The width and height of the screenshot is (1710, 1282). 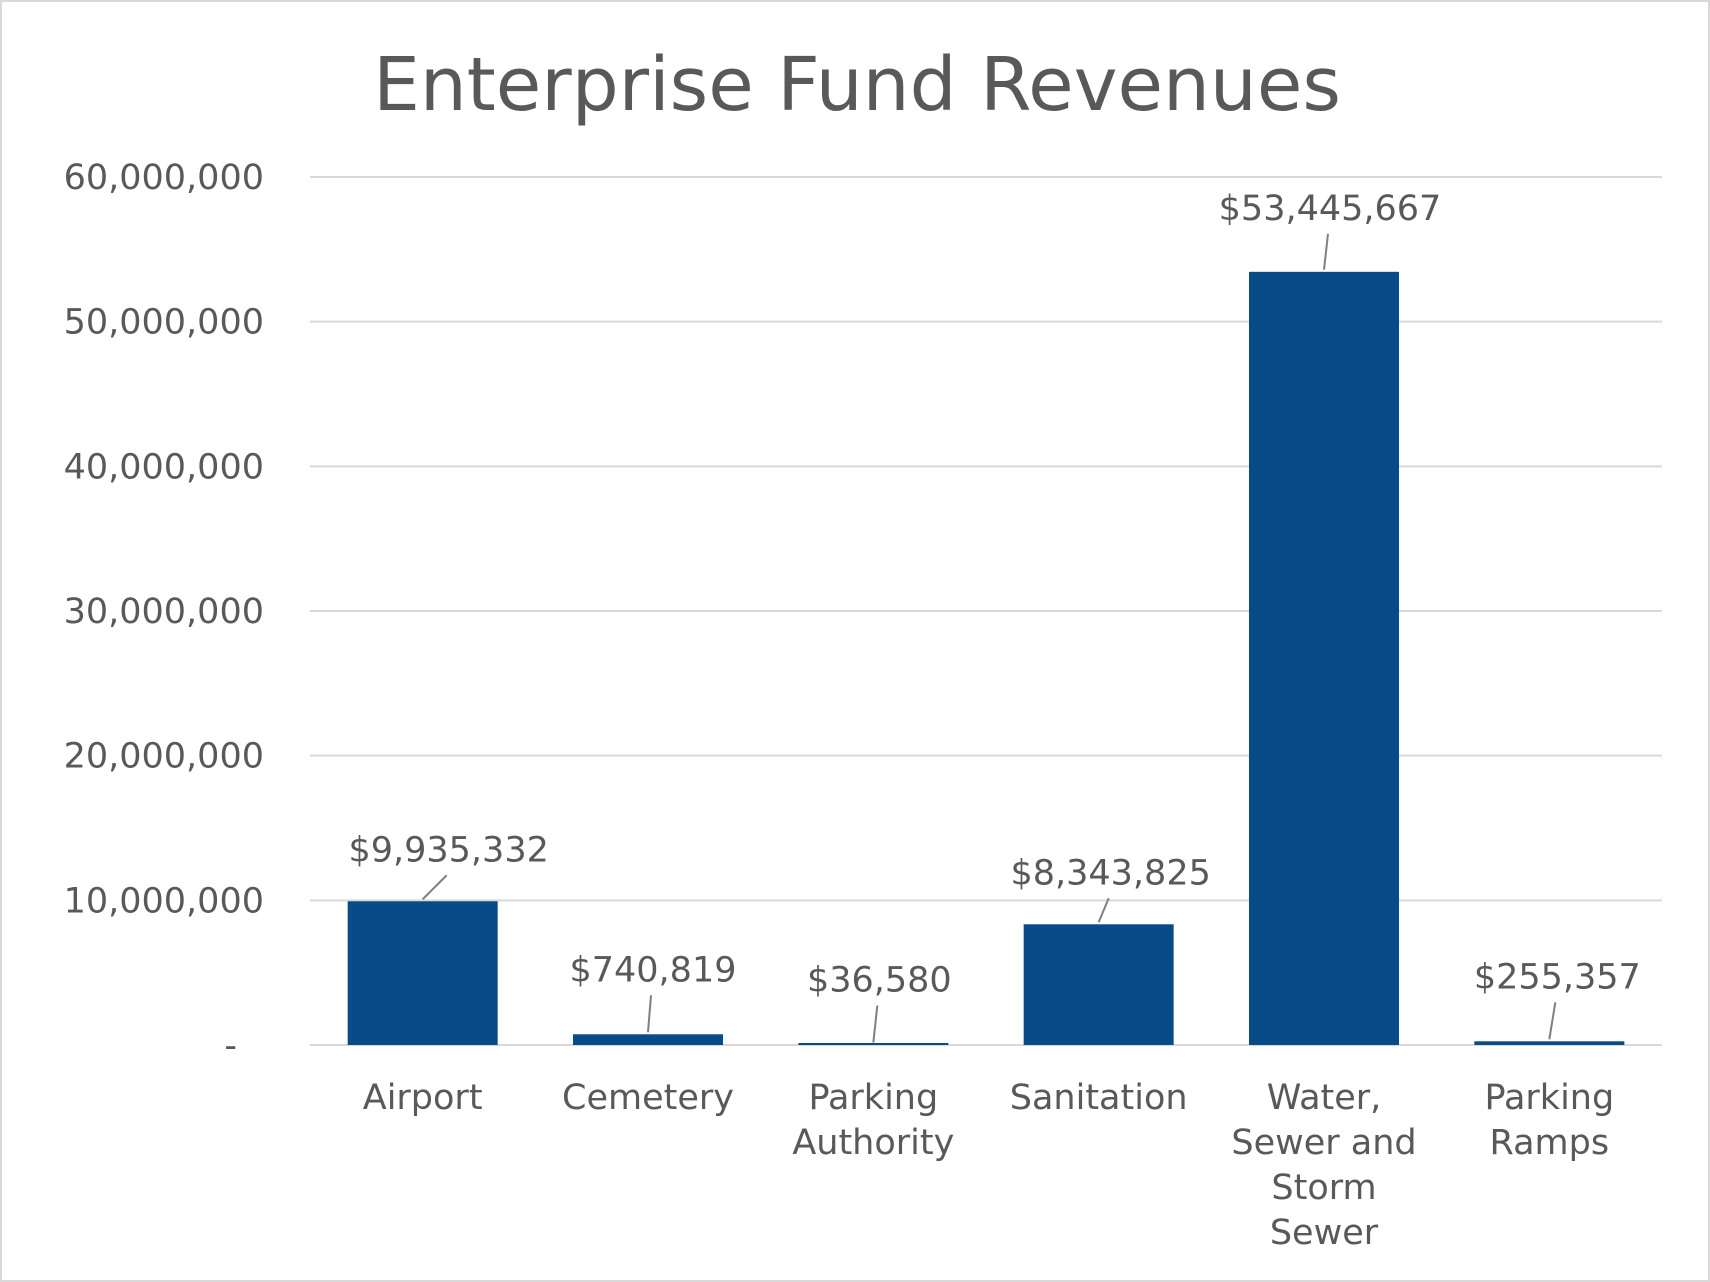 I want to click on chart-title: Enterprise Fund Revenues, so click(x=857, y=85).